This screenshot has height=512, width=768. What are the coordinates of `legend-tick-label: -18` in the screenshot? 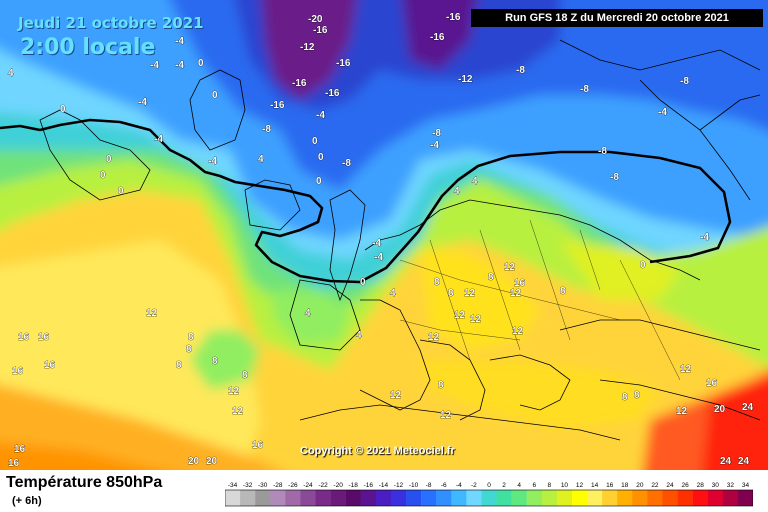 It's located at (354, 485).